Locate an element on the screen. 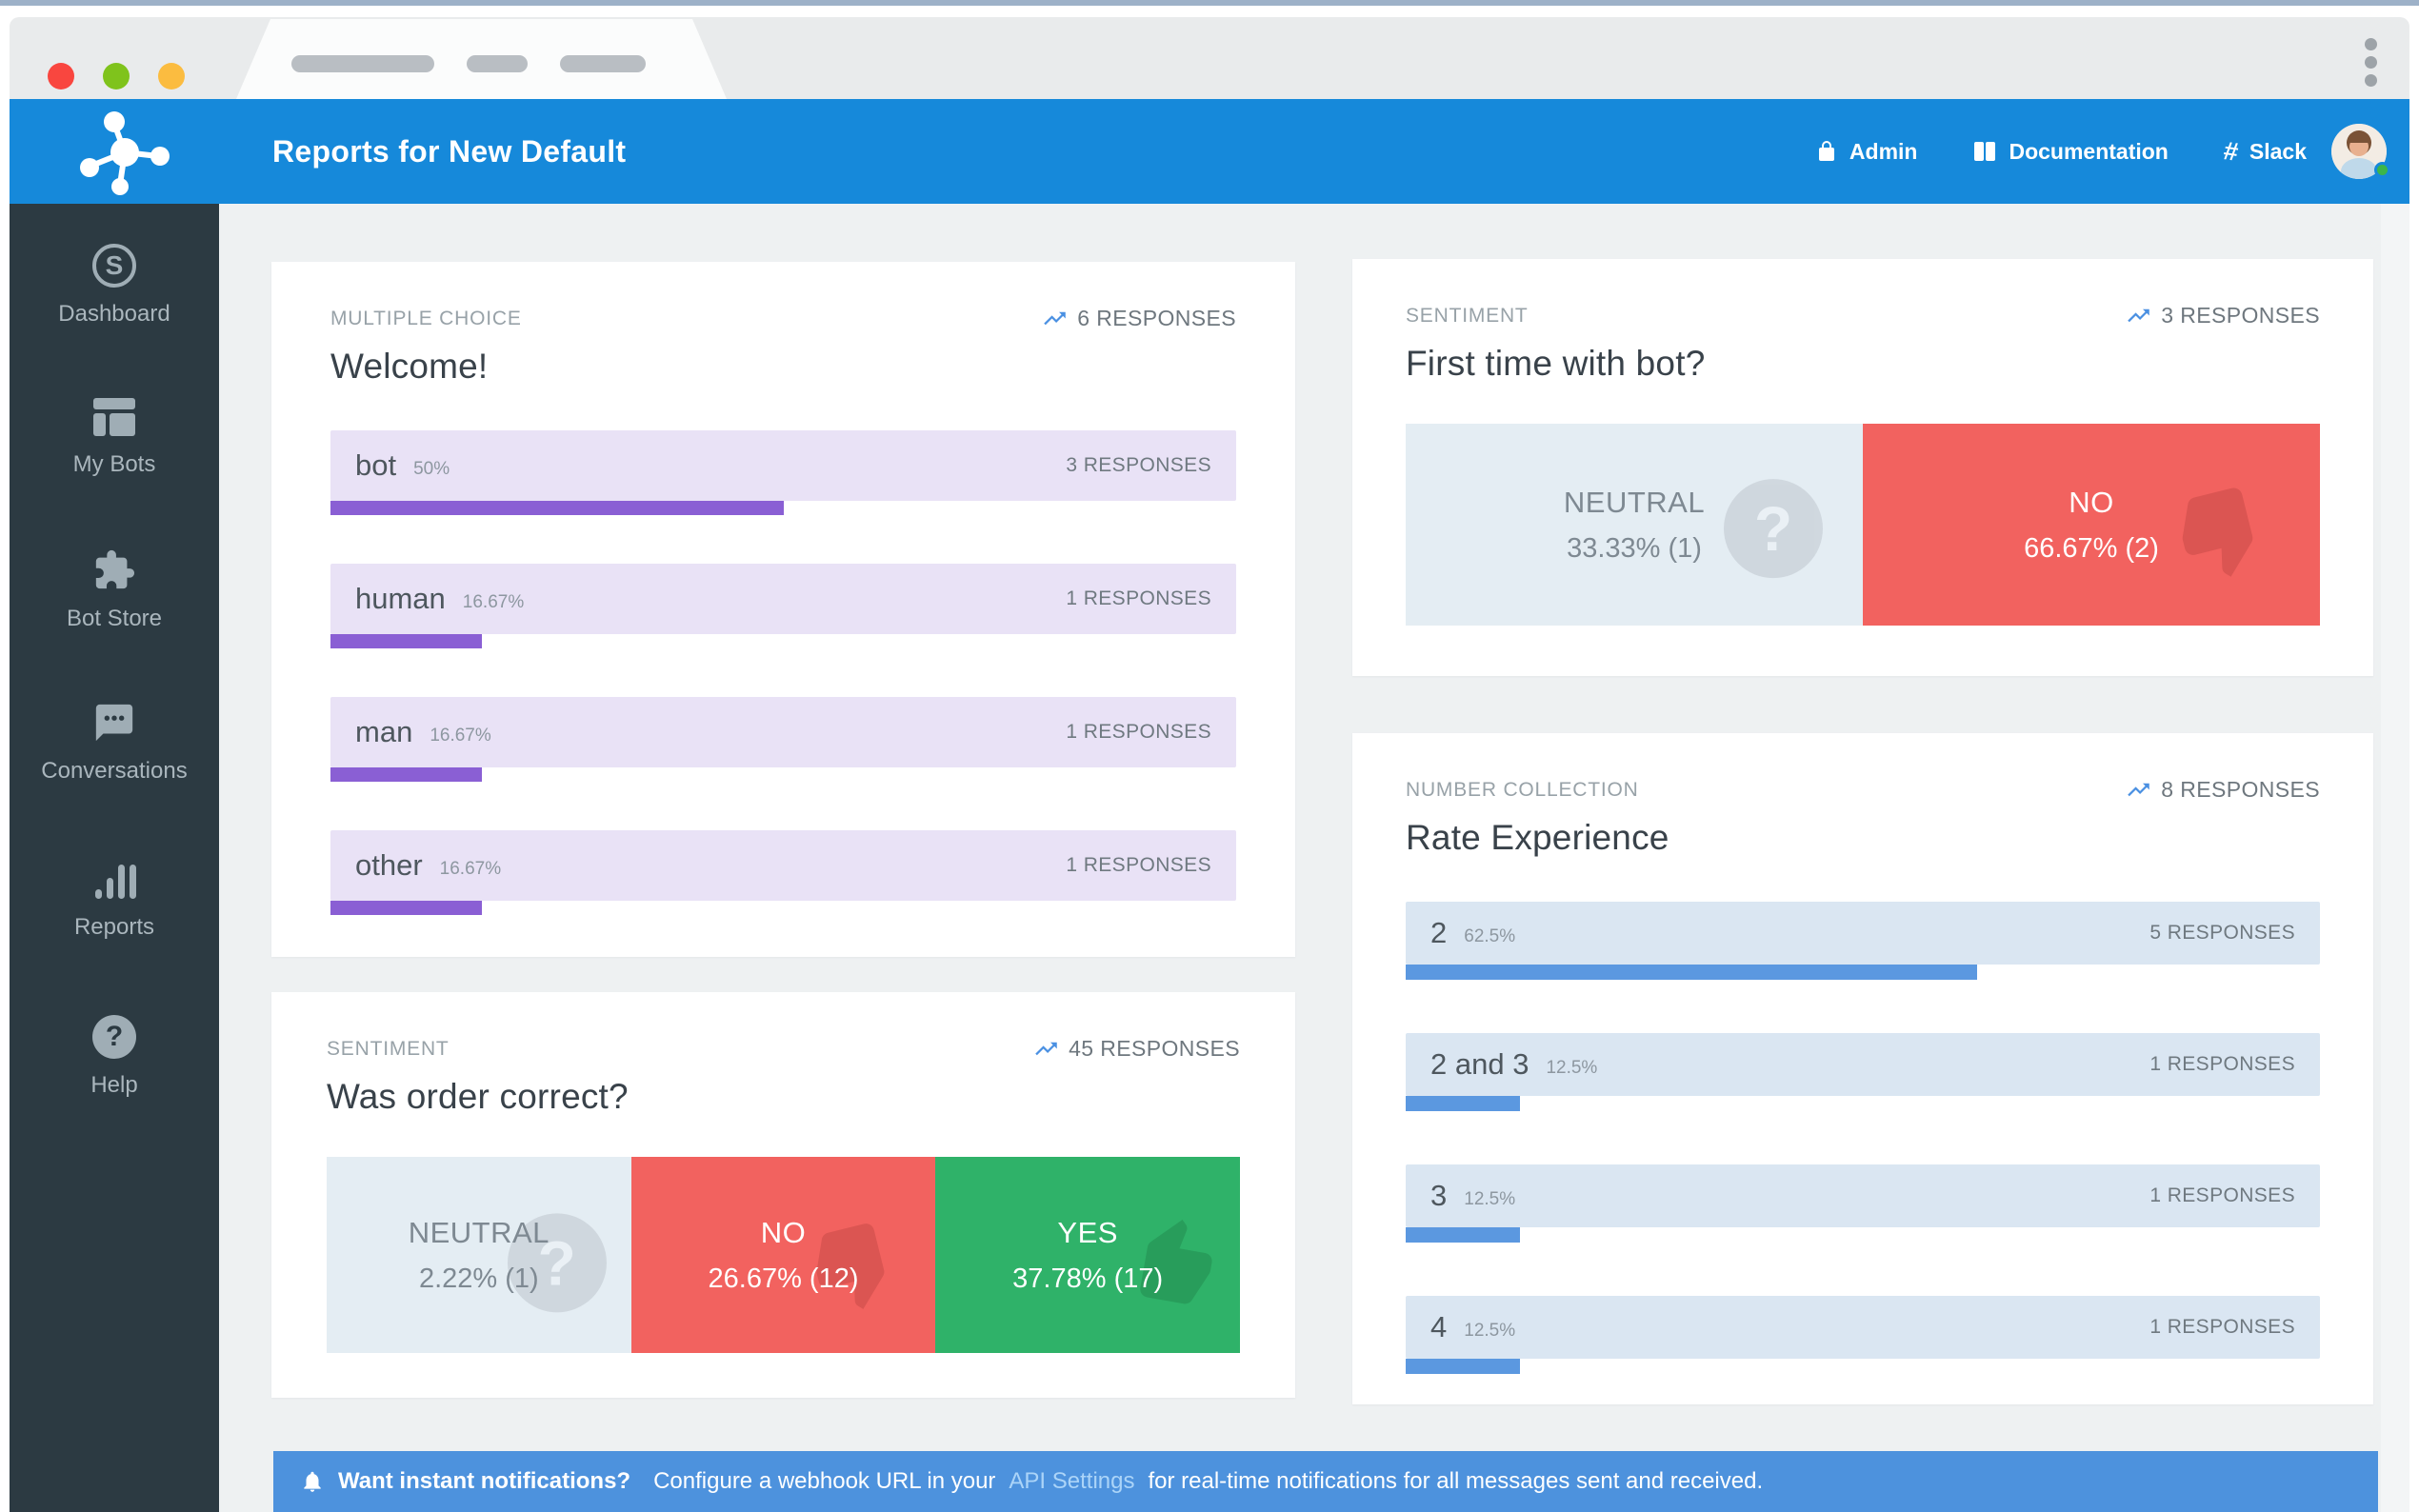  lock-icon is located at coordinates (1826, 151).